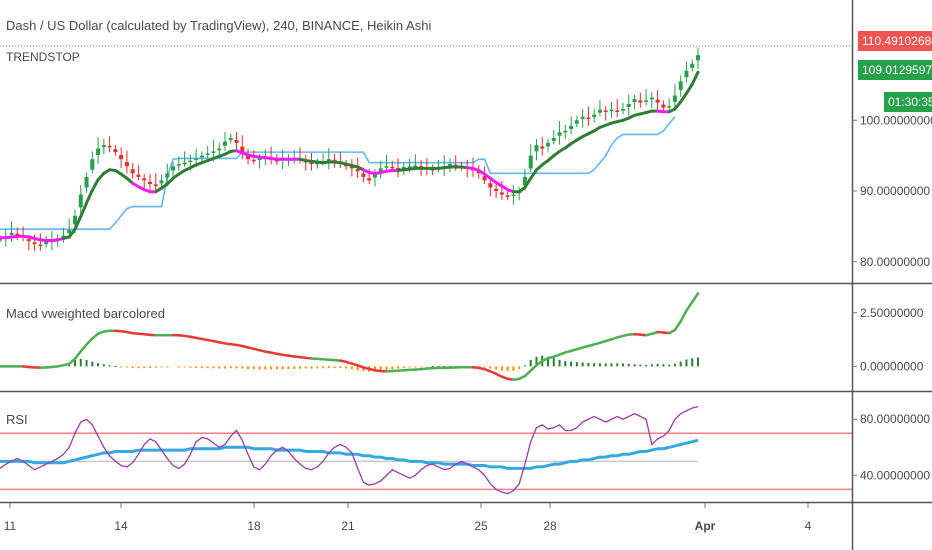  I want to click on rsi-ma-line, so click(349, 454).